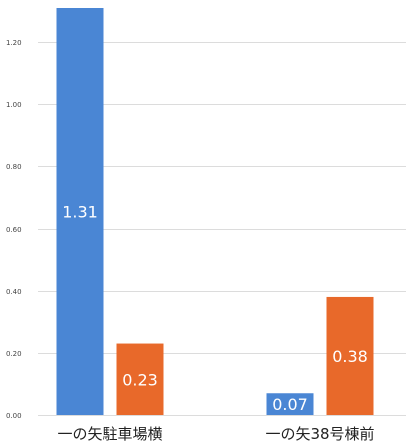 The width and height of the screenshot is (410, 443). What do you see at coordinates (319, 434) in the screenshot?
I see `category-label: 一の矢38号棟前` at bounding box center [319, 434].